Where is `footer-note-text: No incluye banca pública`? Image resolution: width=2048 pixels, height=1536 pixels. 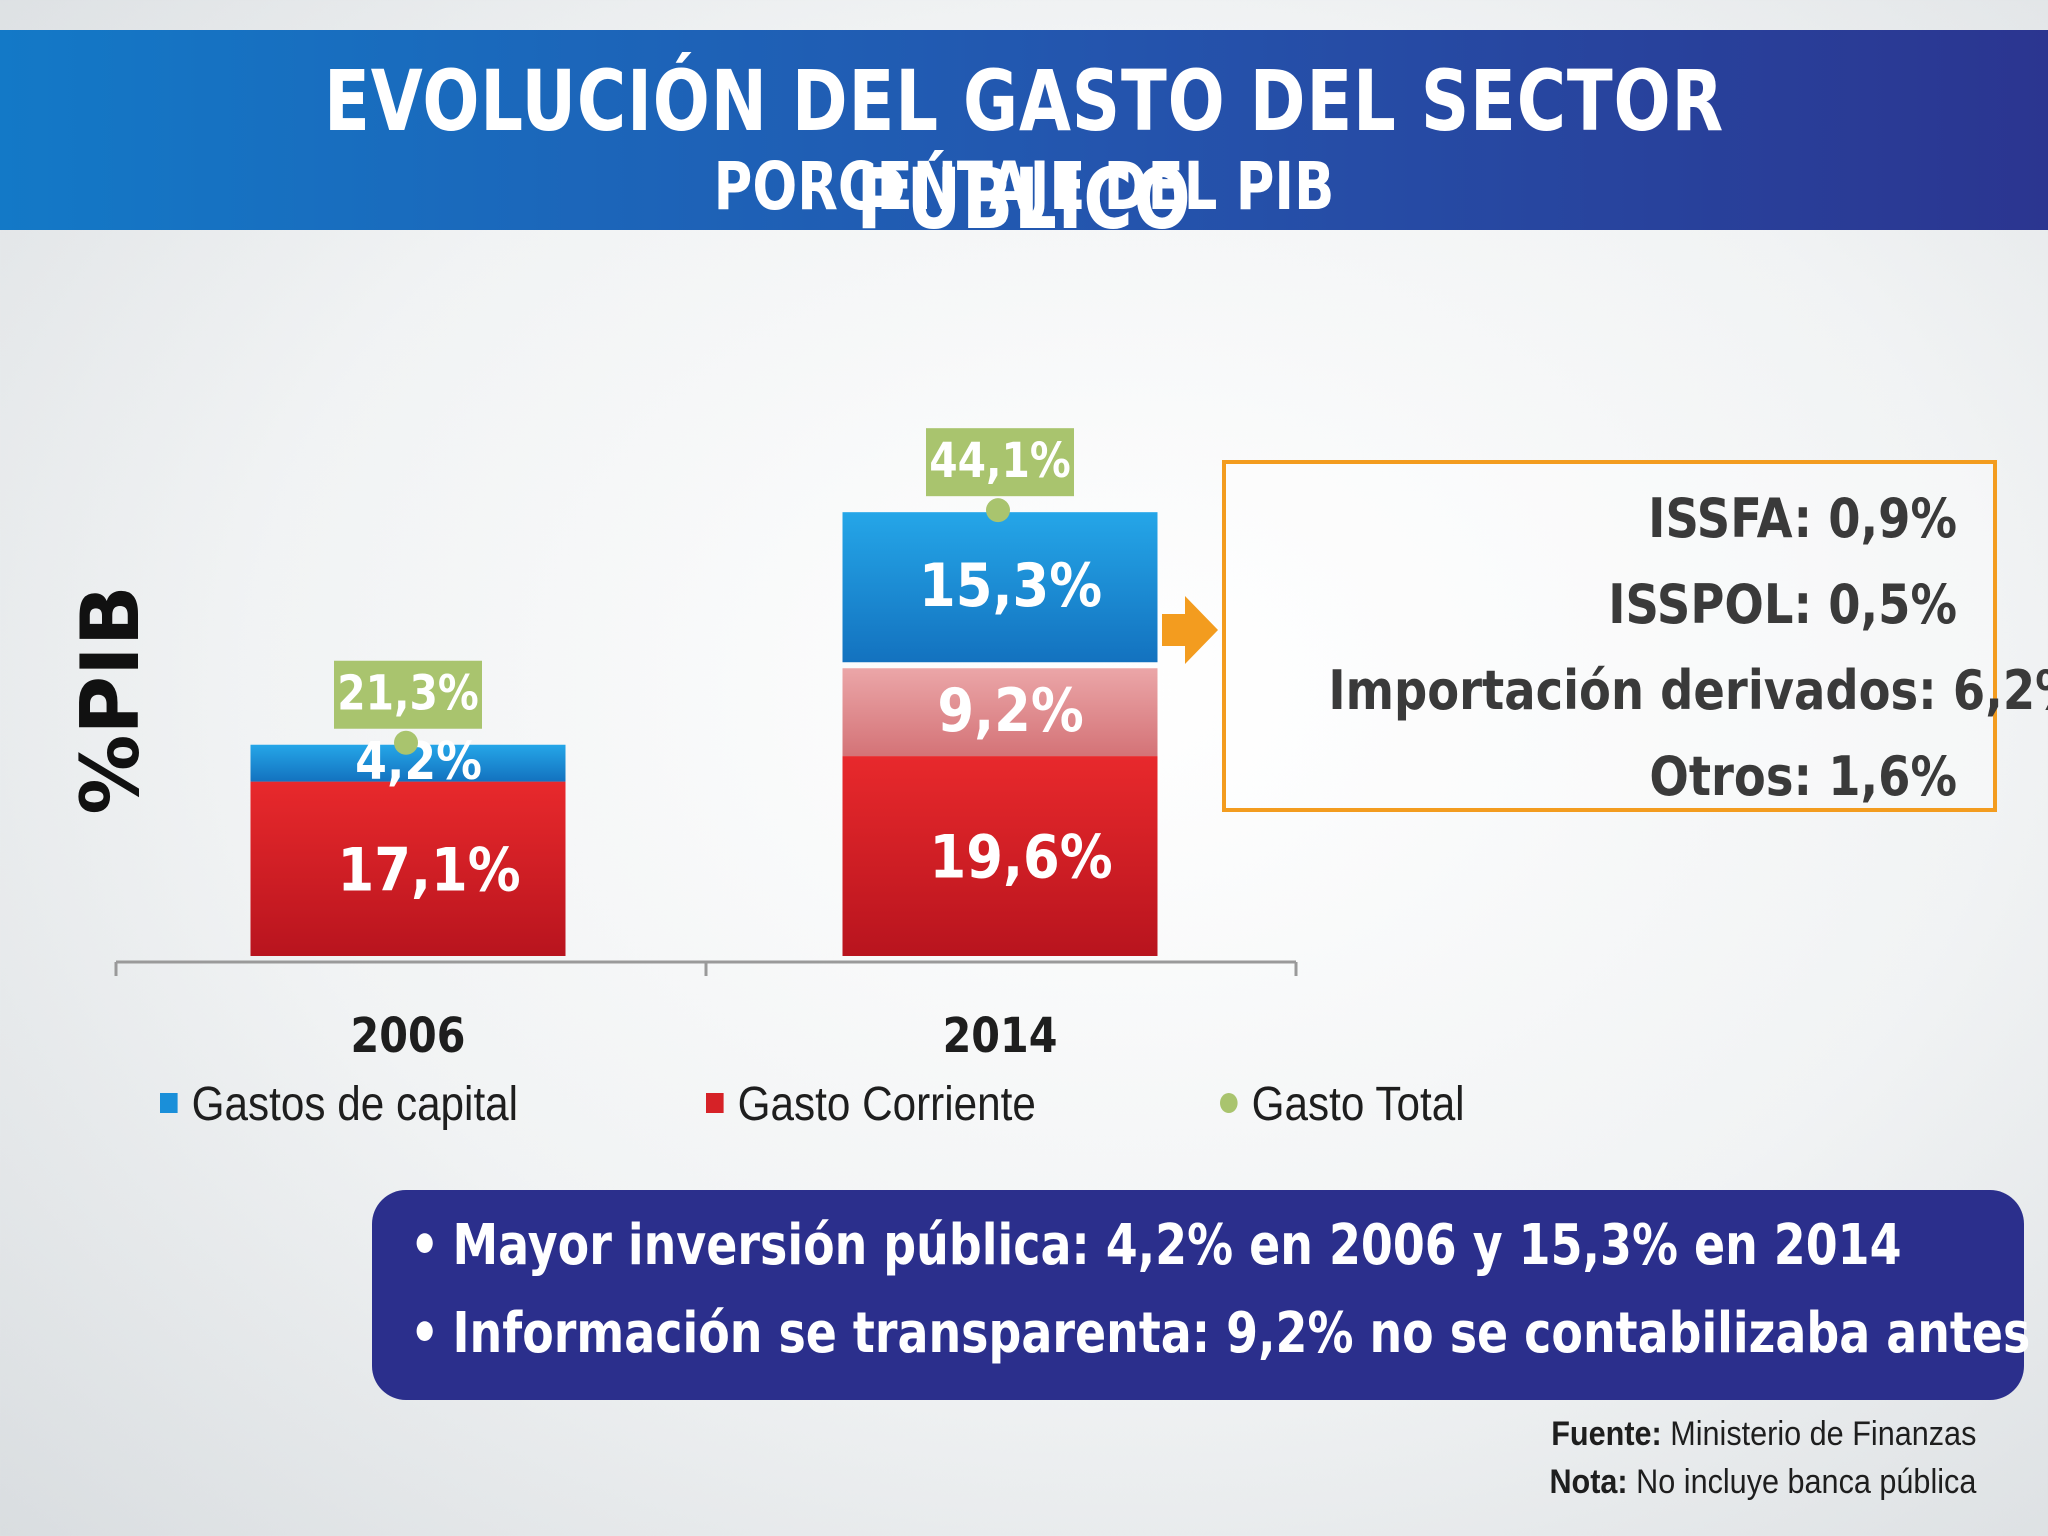
footer-note-text: No incluye banca pública is located at coordinates (1805, 1482).